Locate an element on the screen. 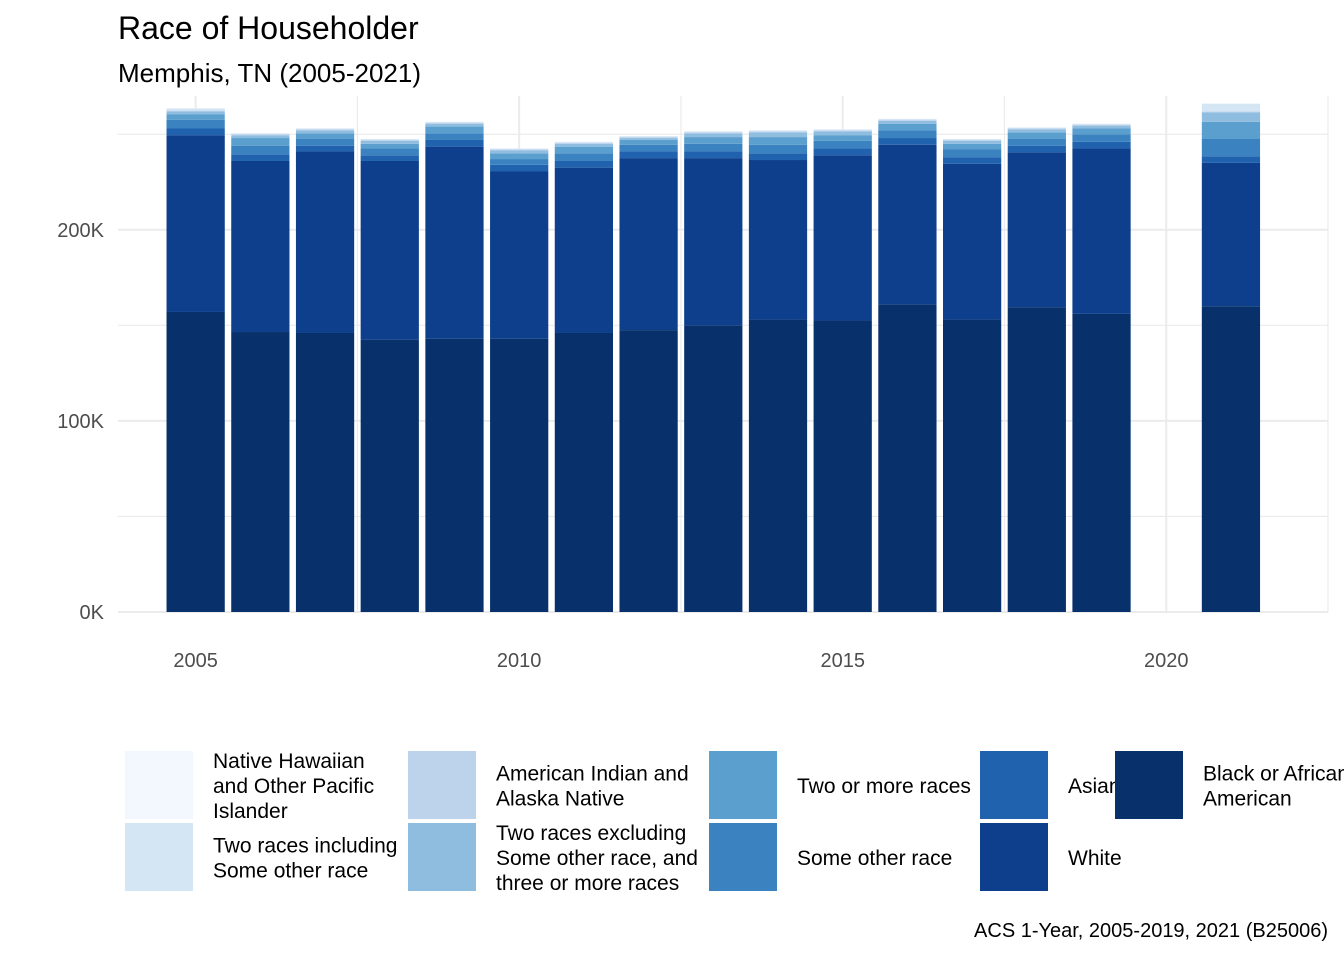 The height and width of the screenshot is (960, 1344). x-tick-label: 2015 is located at coordinates (842, 661).